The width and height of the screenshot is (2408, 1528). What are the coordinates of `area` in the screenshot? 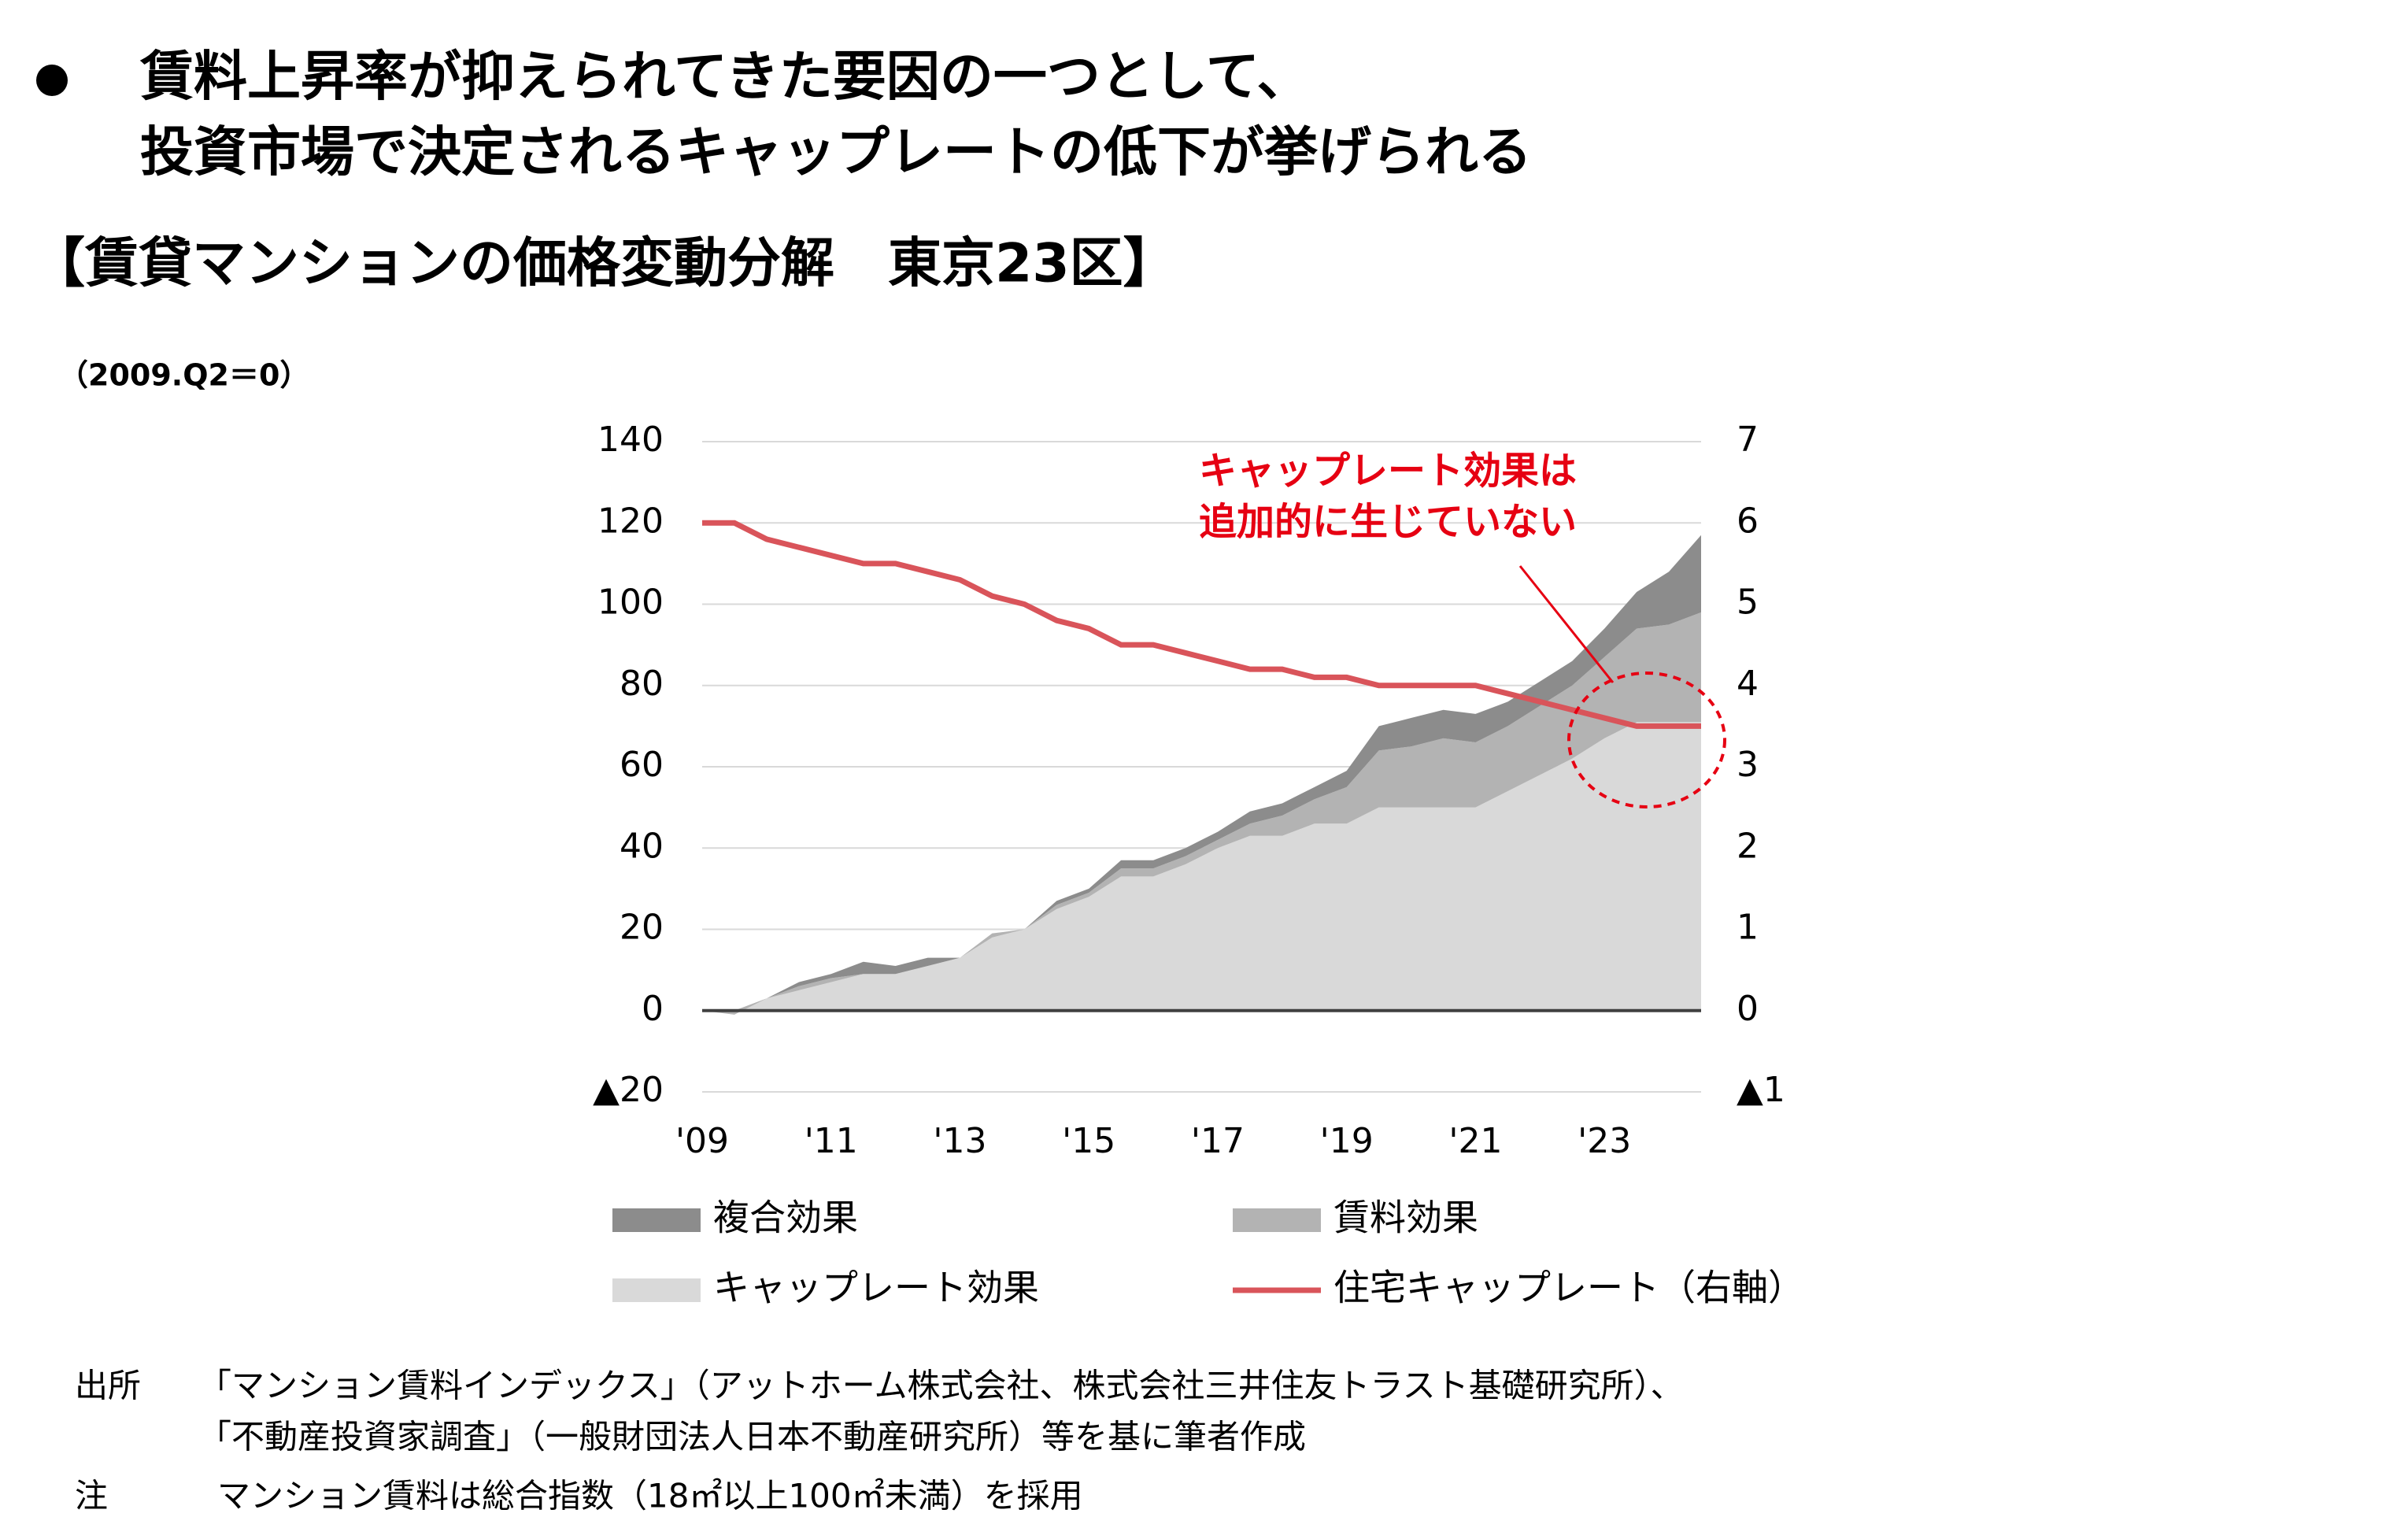 It's located at (1202, 866).